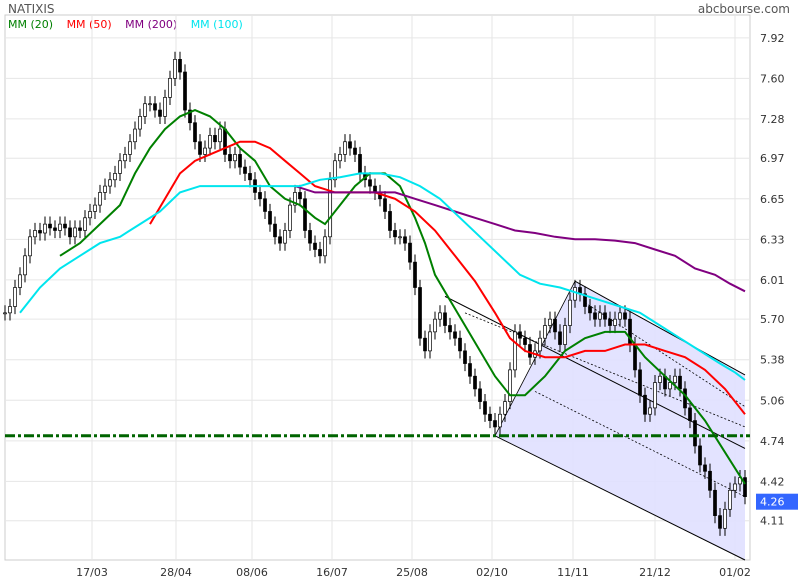 The height and width of the screenshot is (580, 800). What do you see at coordinates (772, 38) in the screenshot?
I see `y-tick-label: 7.92` at bounding box center [772, 38].